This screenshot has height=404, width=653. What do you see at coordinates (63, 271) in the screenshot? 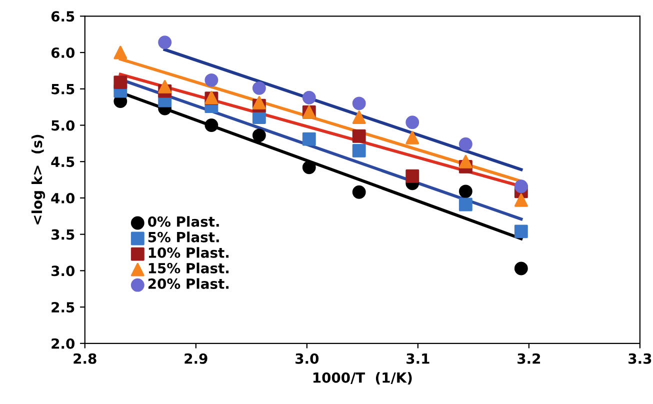
I see `y-tick-label: 3.0` at bounding box center [63, 271].